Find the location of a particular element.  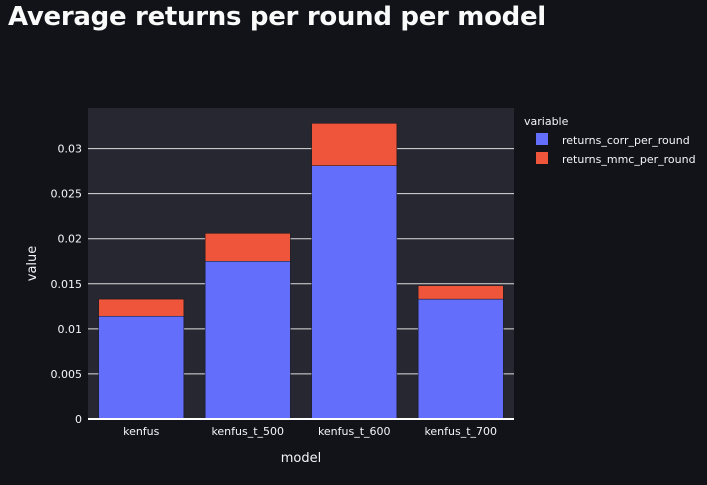

y-tick-label: 0.02 is located at coordinates (70, 239).